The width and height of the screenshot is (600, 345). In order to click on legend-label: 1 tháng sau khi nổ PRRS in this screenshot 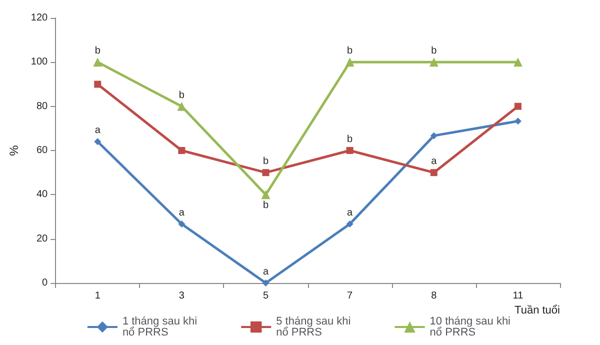, I will do `click(161, 327)`.